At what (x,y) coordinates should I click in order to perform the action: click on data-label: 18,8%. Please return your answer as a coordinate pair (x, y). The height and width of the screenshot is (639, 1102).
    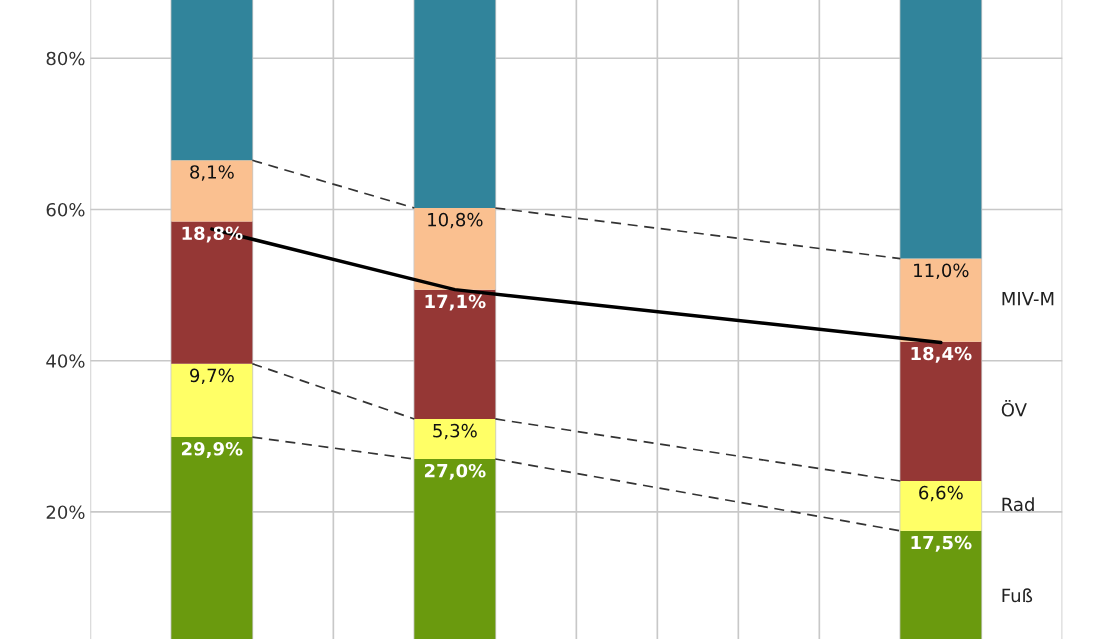
    Looking at the image, I should click on (212, 234).